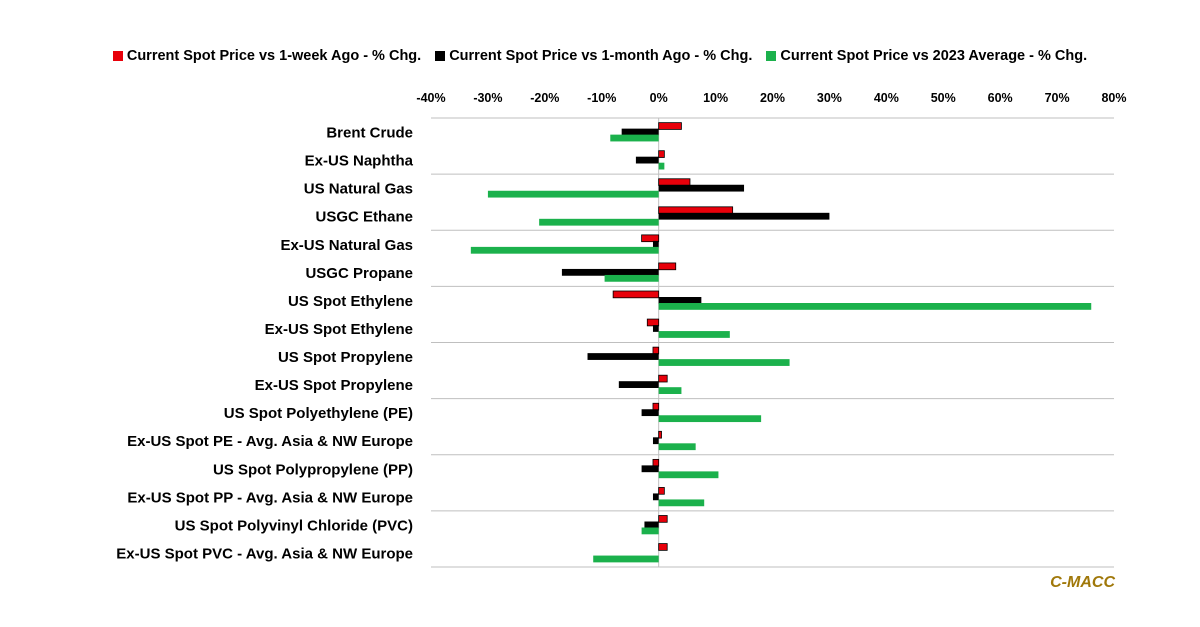 The width and height of the screenshot is (1200, 627). What do you see at coordinates (659, 98) in the screenshot?
I see `x-tick-label: 0%` at bounding box center [659, 98].